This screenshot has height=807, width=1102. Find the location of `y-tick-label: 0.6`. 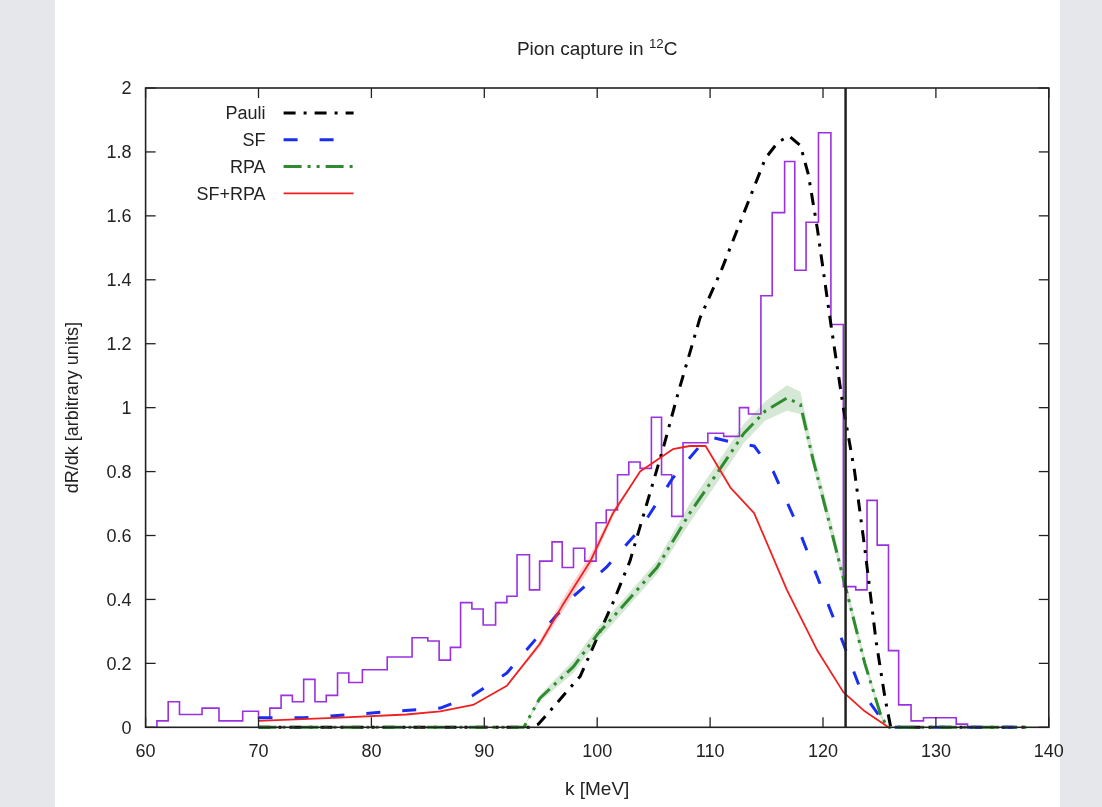

y-tick-label: 0.6 is located at coordinates (119, 535).